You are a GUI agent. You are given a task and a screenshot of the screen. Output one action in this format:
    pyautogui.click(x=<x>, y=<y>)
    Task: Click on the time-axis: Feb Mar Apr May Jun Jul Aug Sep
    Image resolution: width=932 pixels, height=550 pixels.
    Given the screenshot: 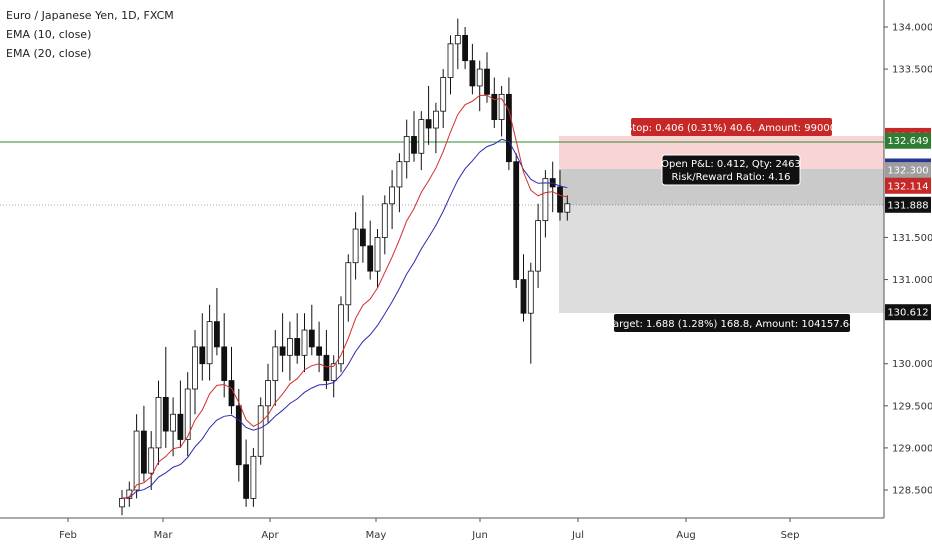 What is the action you would take?
    pyautogui.click(x=429, y=529)
    